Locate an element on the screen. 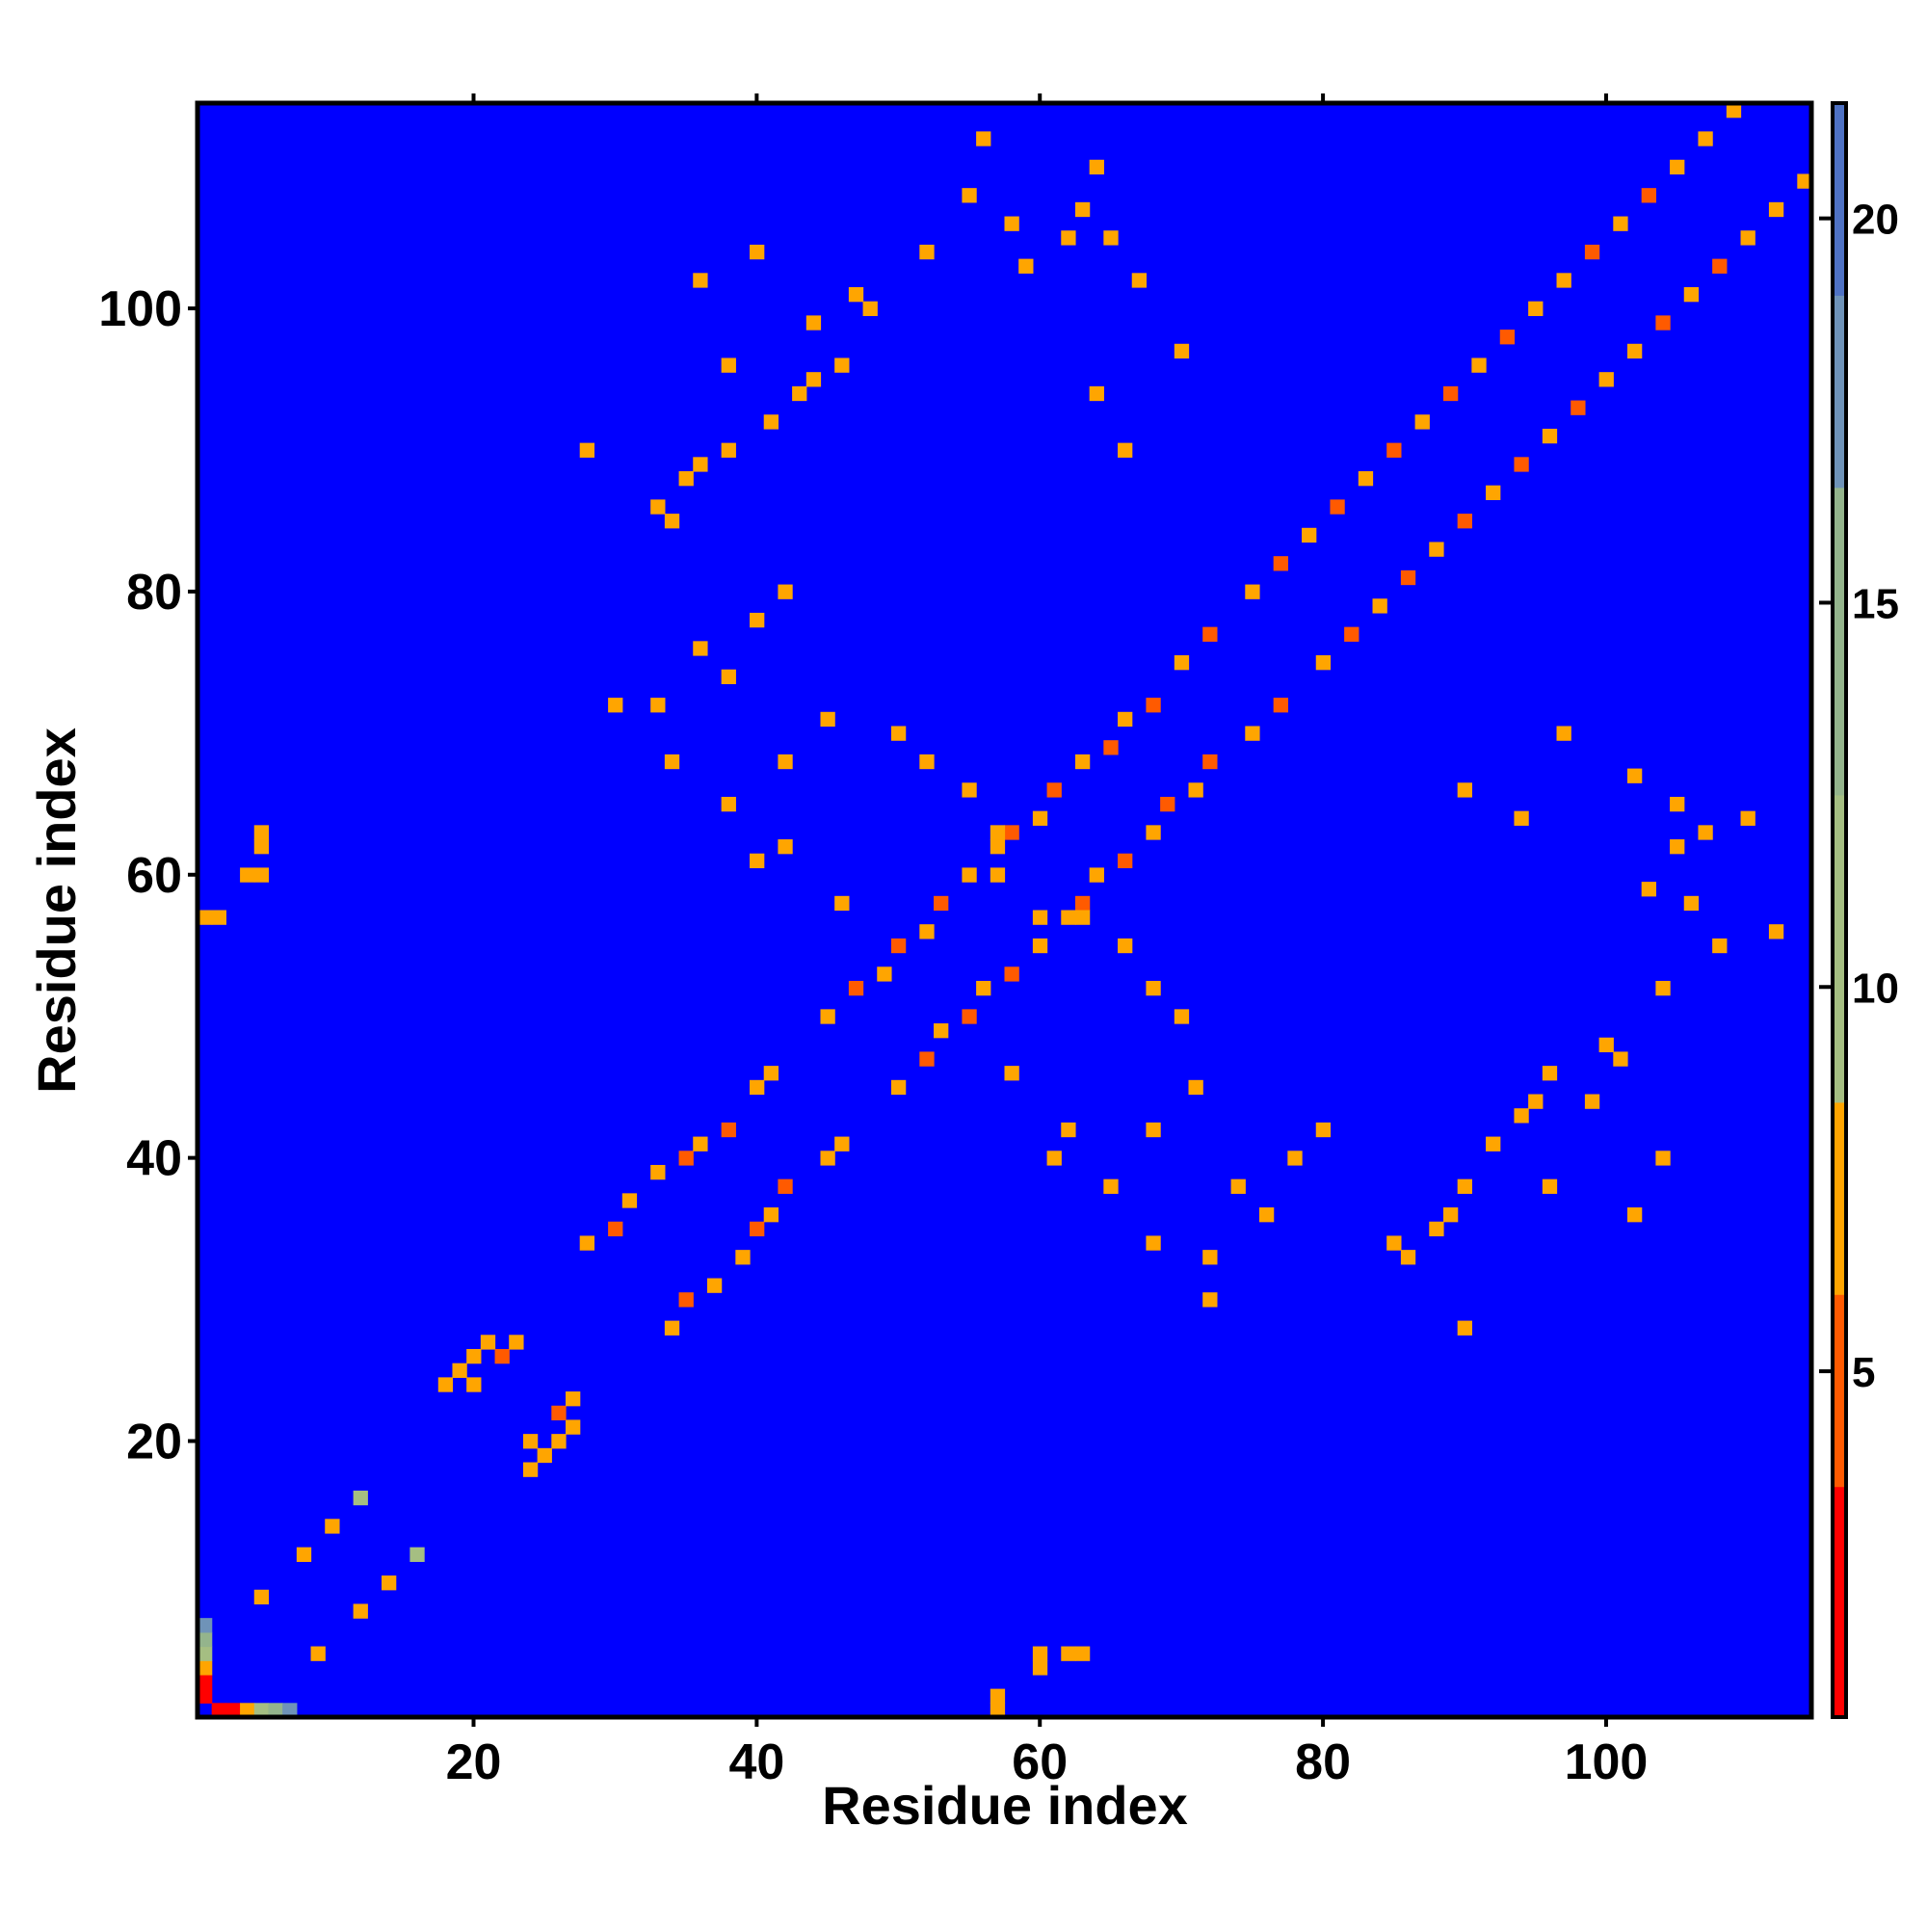 This screenshot has height=1932, width=1927. colorbar-tick-label: 20 is located at coordinates (1875, 220).